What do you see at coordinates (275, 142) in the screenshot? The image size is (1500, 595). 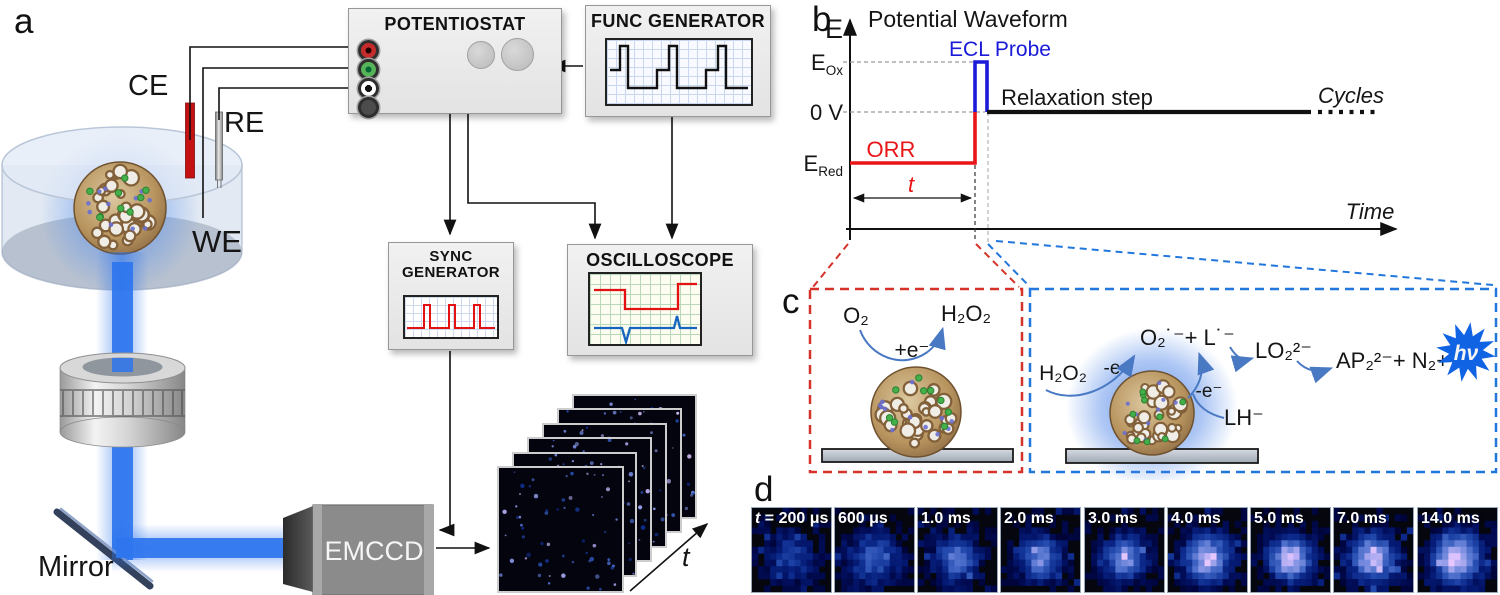 I see `we-wire` at bounding box center [275, 142].